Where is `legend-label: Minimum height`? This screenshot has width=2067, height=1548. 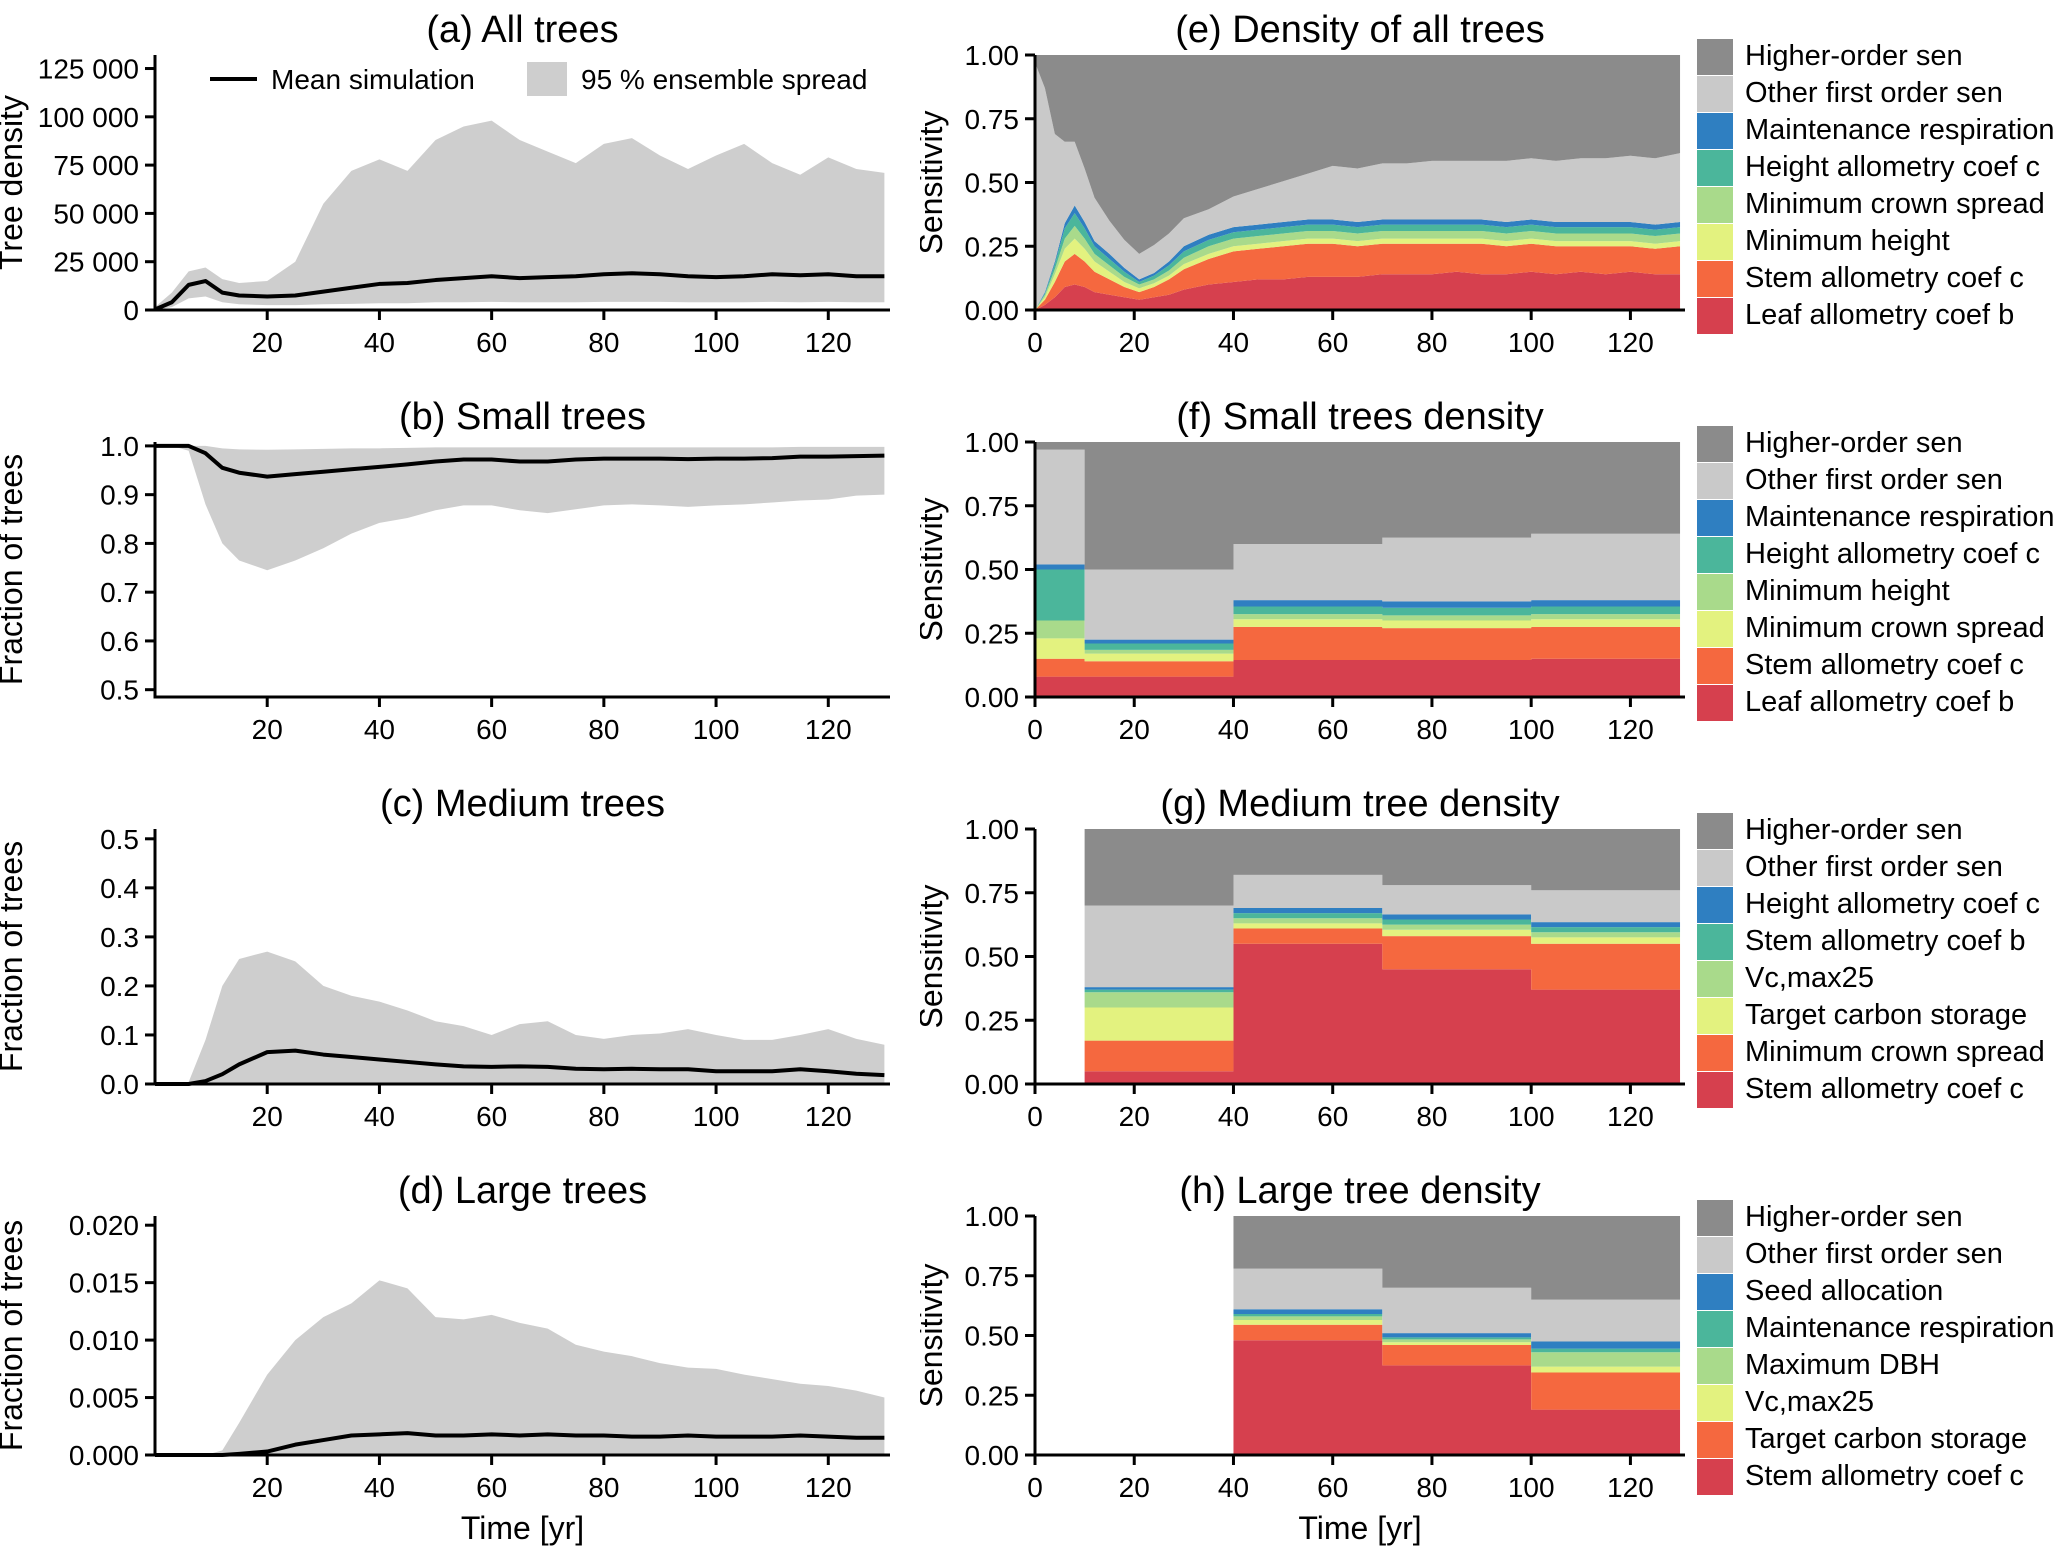
legend-label: Minimum height is located at coordinates (1847, 591).